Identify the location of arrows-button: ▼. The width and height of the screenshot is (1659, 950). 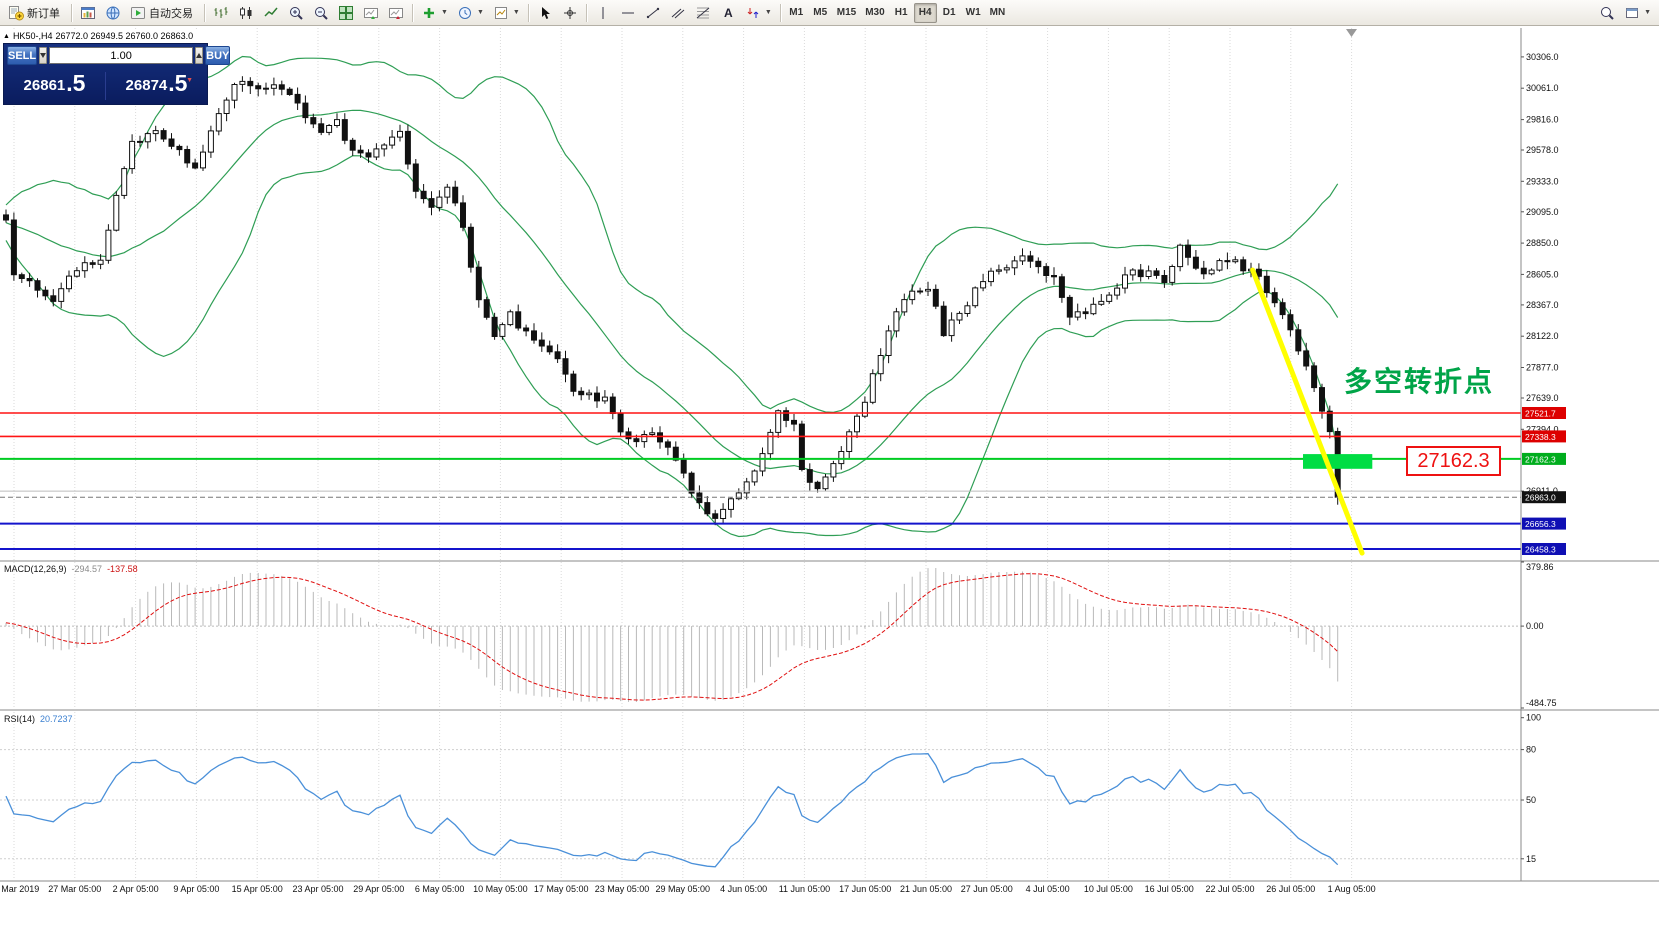
(758, 13).